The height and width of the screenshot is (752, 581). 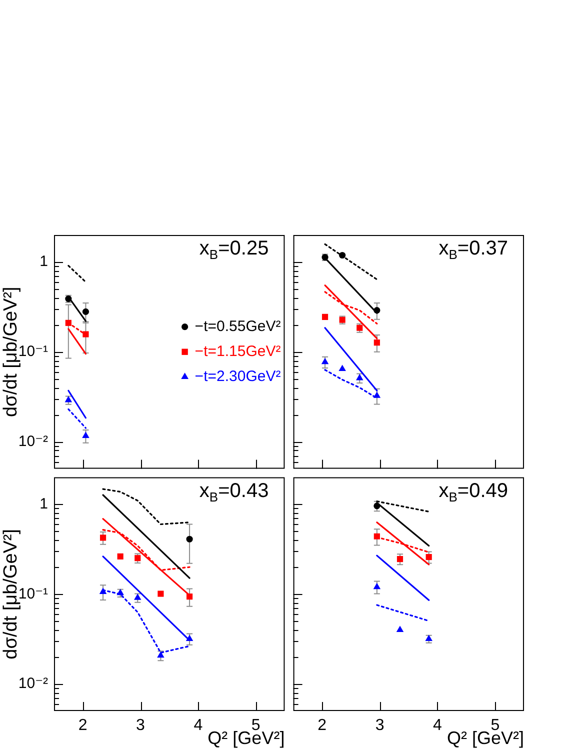 What do you see at coordinates (237, 376) in the screenshot?
I see `legend-label: −t=2.30GeV²` at bounding box center [237, 376].